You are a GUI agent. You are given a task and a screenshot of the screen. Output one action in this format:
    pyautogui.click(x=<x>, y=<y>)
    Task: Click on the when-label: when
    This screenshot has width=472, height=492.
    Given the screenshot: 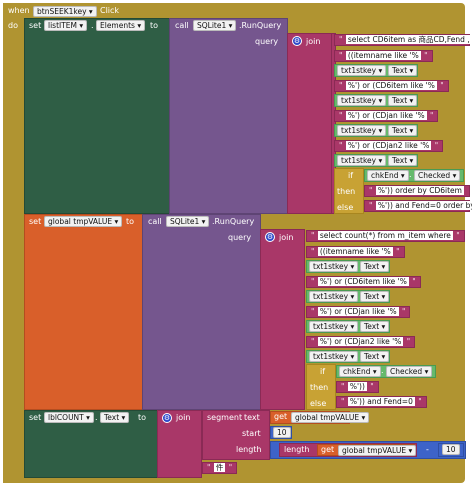 What is the action you would take?
    pyautogui.click(x=19, y=10)
    